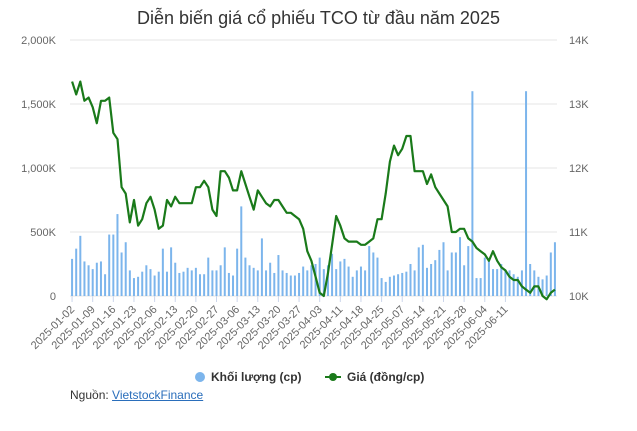  I want to click on source-link: VietstockFinance, so click(158, 395).